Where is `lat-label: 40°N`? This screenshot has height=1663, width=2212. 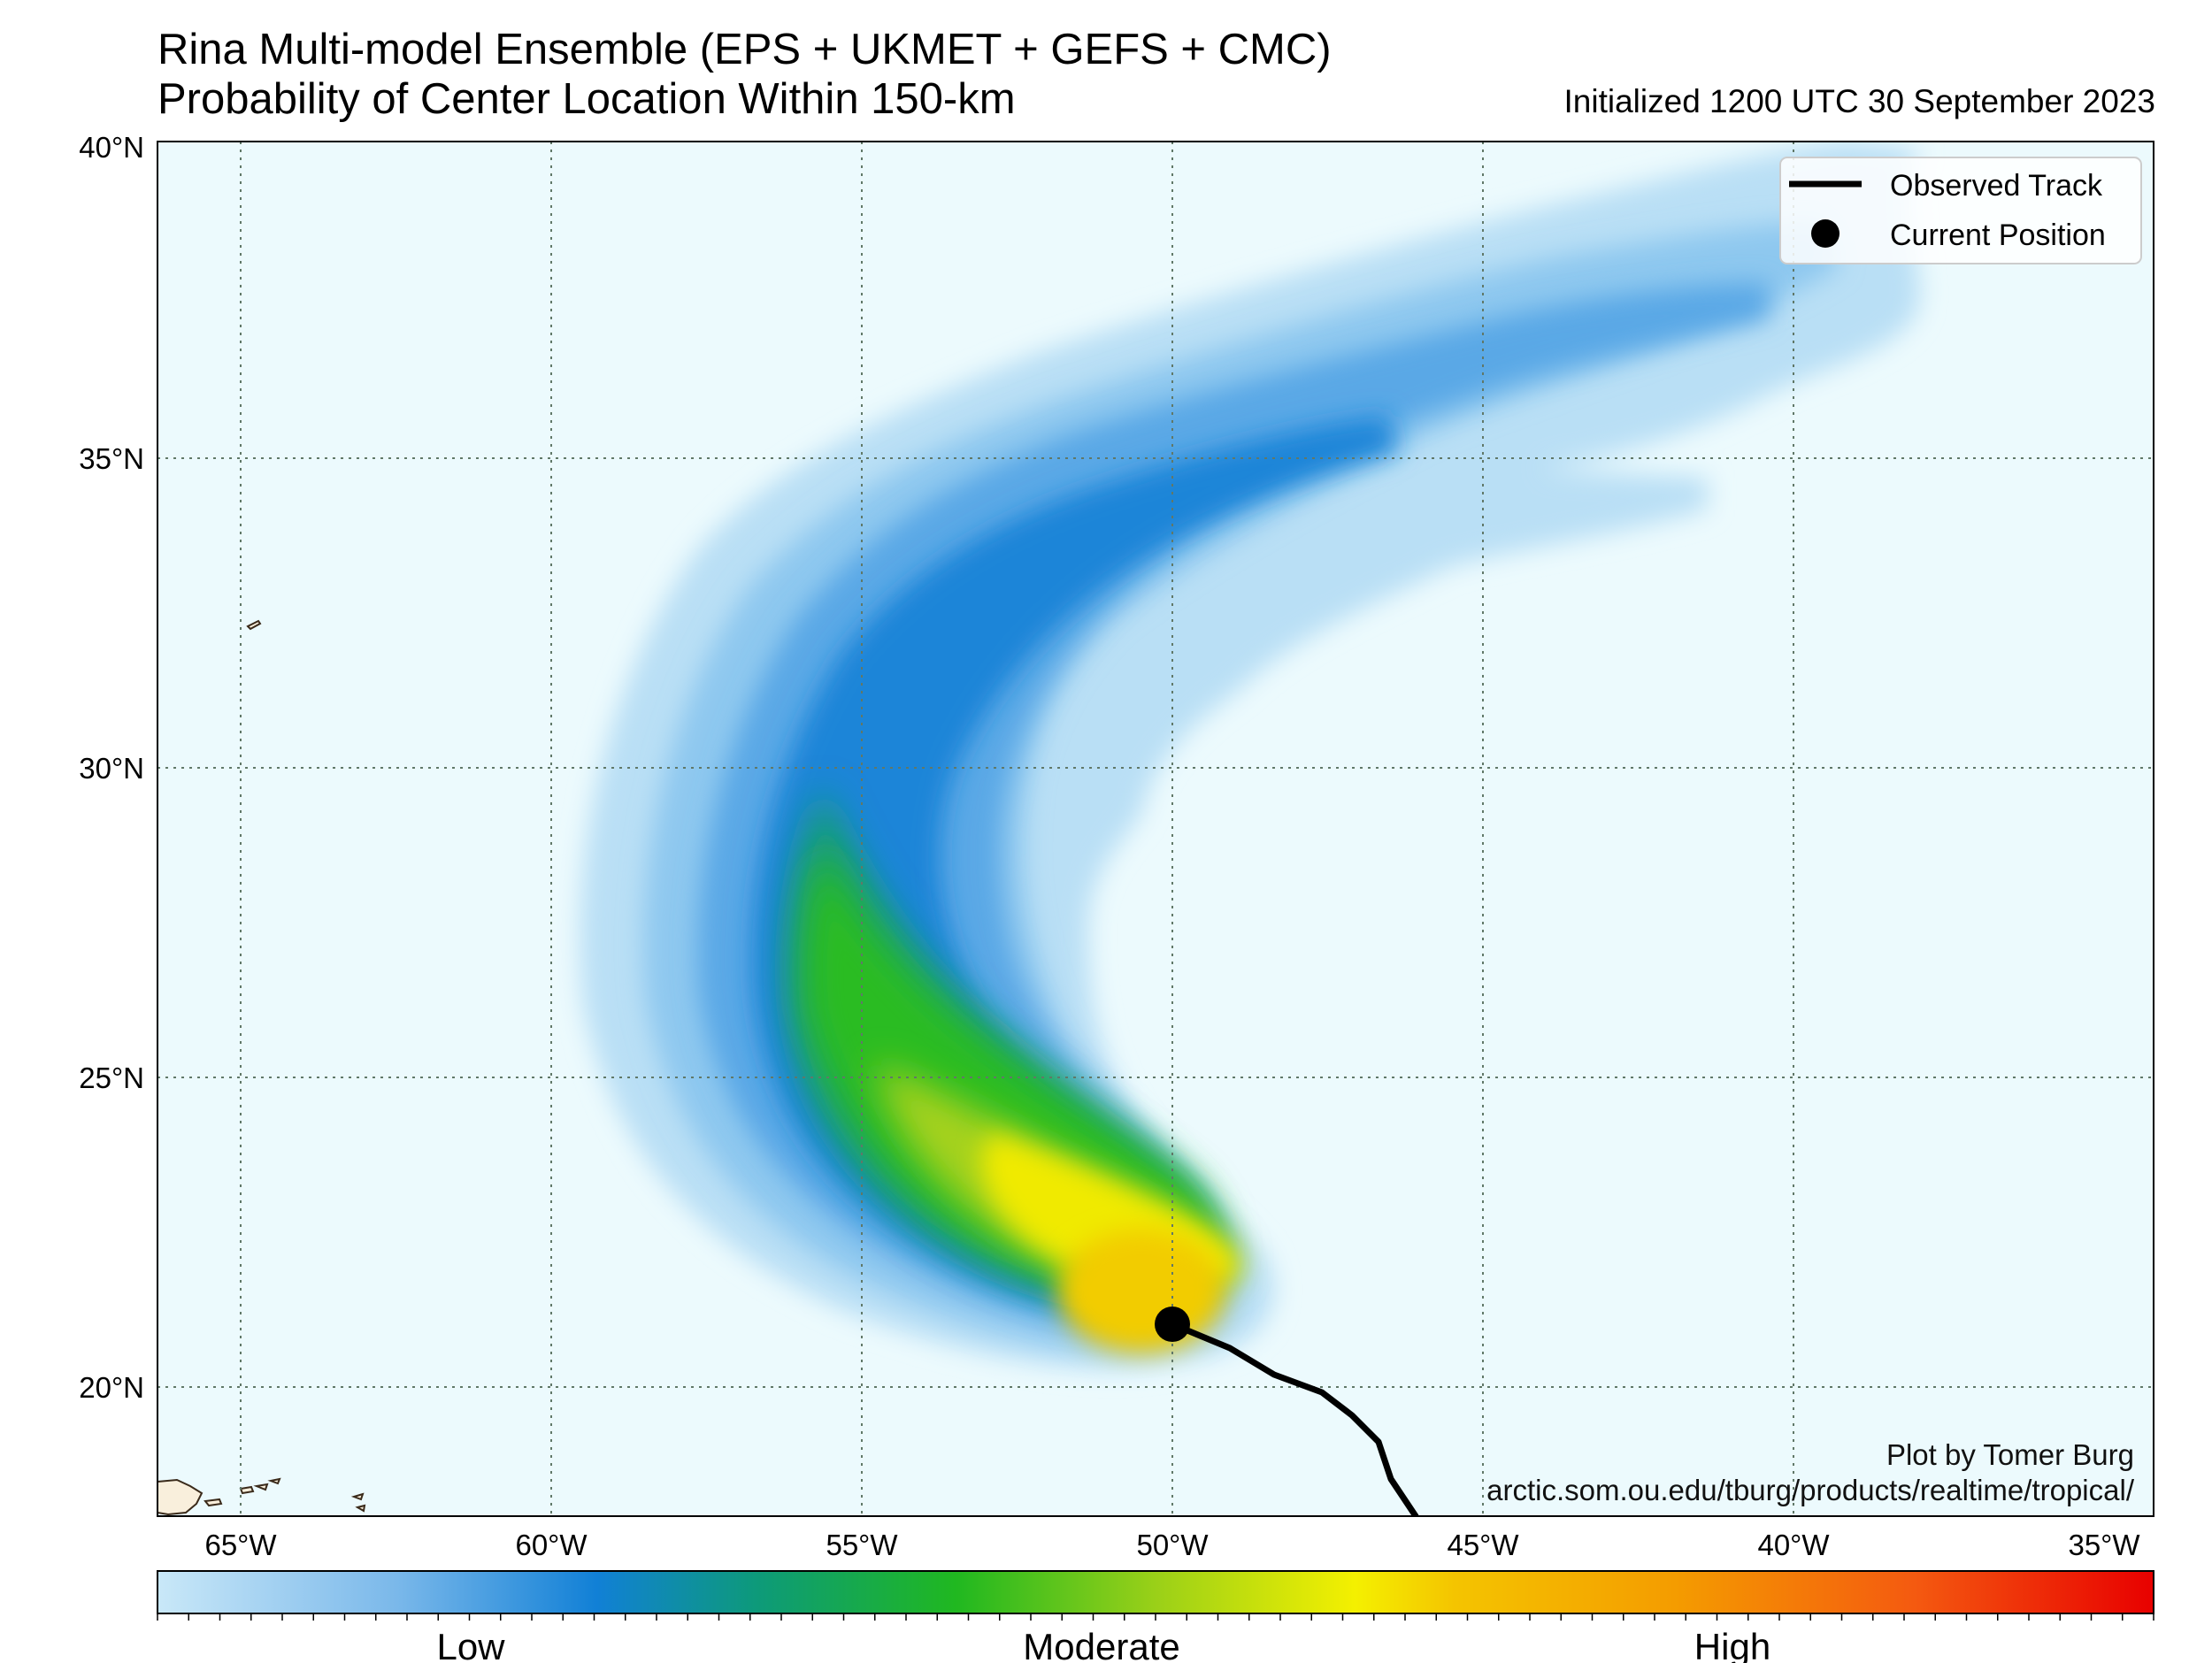 lat-label: 40°N is located at coordinates (112, 148).